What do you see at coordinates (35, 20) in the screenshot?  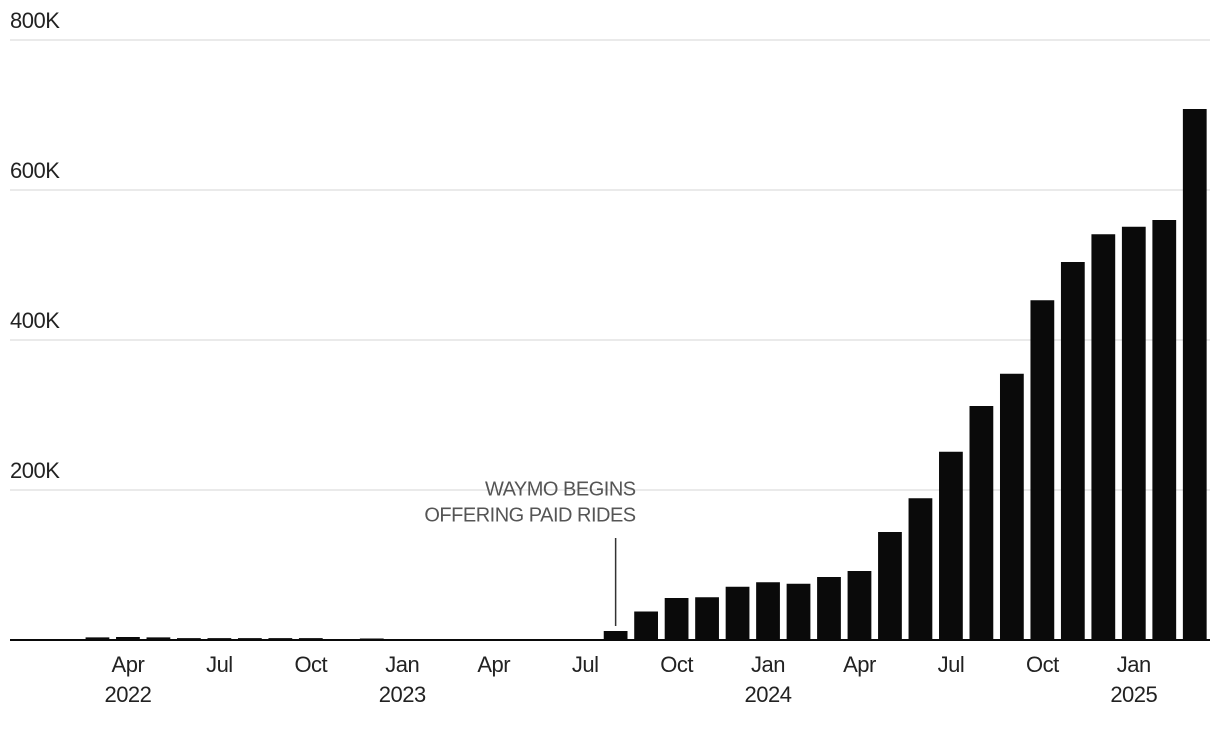 I see `y-tick-label: 800K` at bounding box center [35, 20].